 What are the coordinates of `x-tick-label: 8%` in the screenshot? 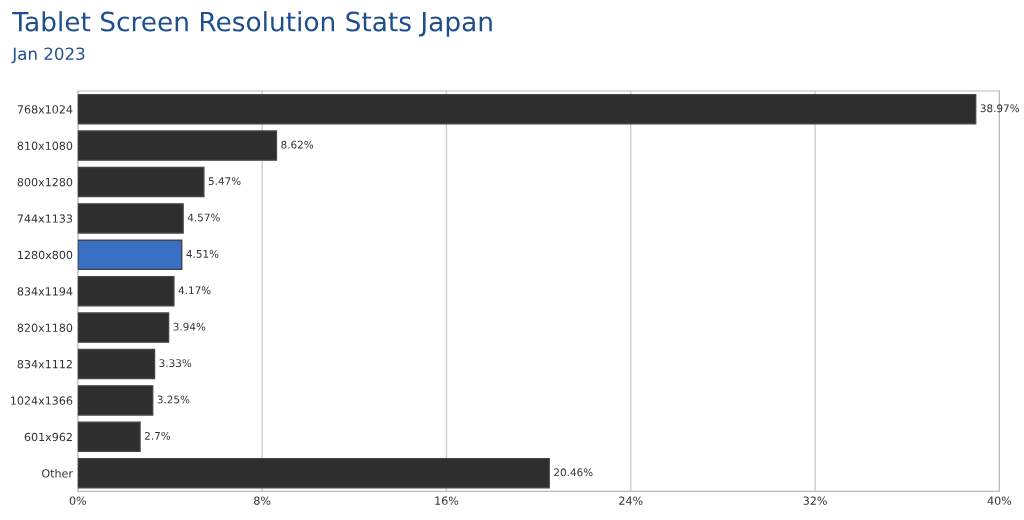 It's located at (262, 500).